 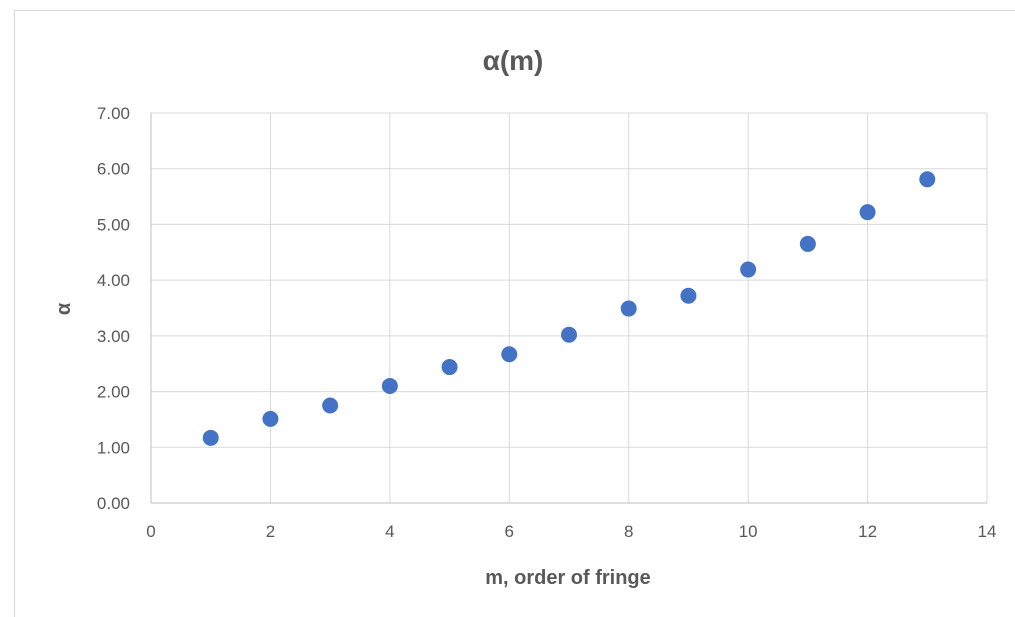 I want to click on x-axis-title: m, order of fringe, so click(x=568, y=578).